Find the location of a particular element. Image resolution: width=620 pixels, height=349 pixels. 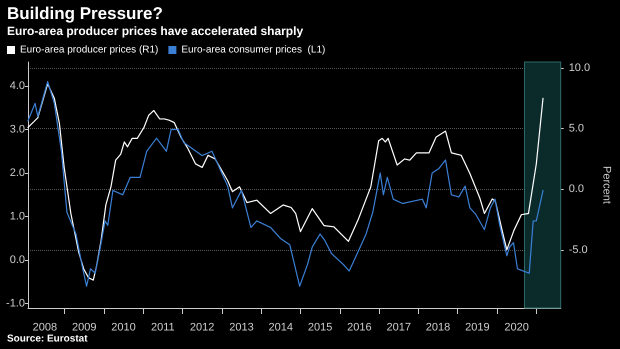

x-tick-label: 2013 is located at coordinates (241, 328).